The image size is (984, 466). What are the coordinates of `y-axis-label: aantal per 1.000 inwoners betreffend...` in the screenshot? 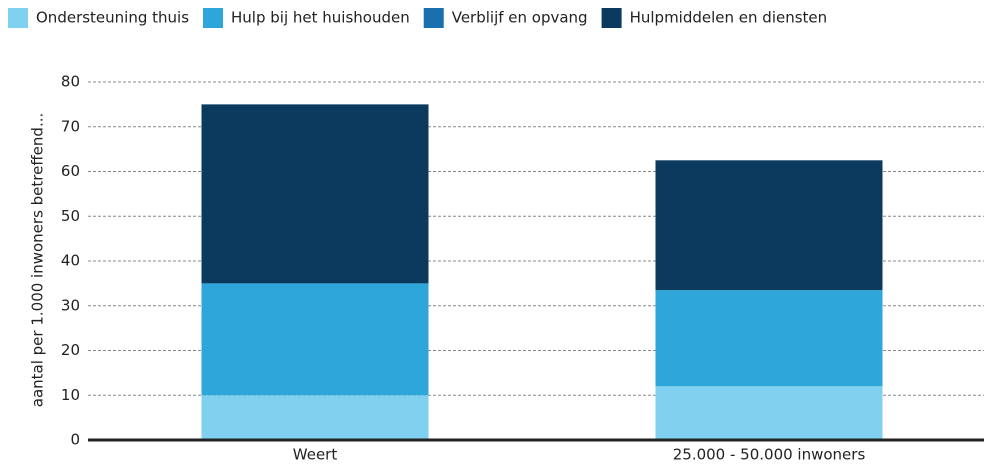 It's located at (38, 260).